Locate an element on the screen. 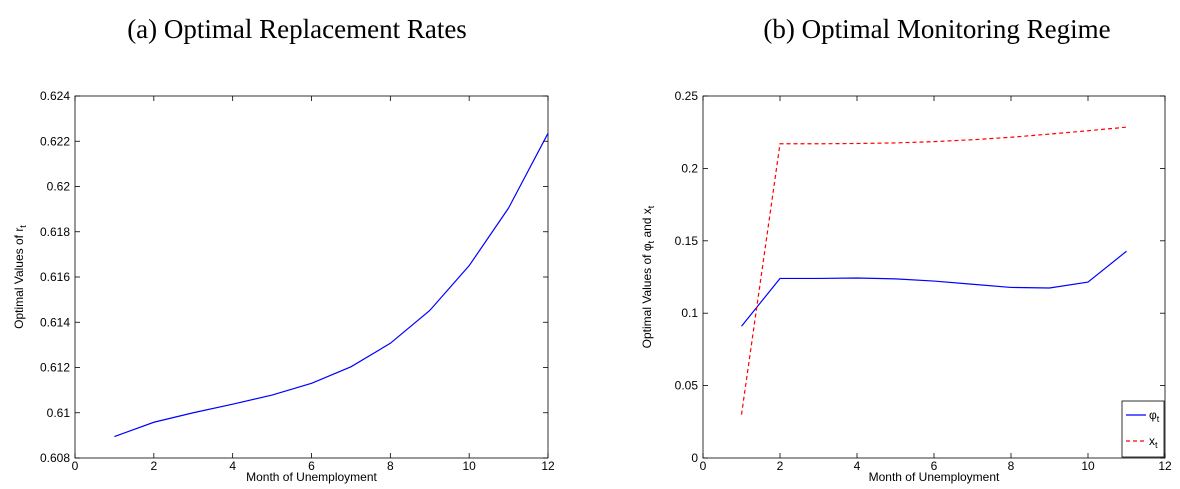 The width and height of the screenshot is (1180, 489). y-tick-label: 0.25 is located at coordinates (687, 96).